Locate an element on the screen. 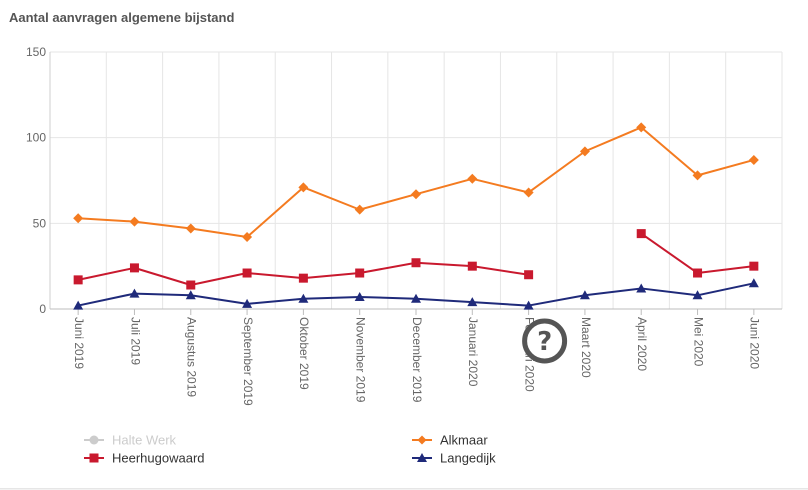 Image resolution: width=808 pixels, height=490 pixels. x-tick-label: Juni 2019 is located at coordinates (79, 343).